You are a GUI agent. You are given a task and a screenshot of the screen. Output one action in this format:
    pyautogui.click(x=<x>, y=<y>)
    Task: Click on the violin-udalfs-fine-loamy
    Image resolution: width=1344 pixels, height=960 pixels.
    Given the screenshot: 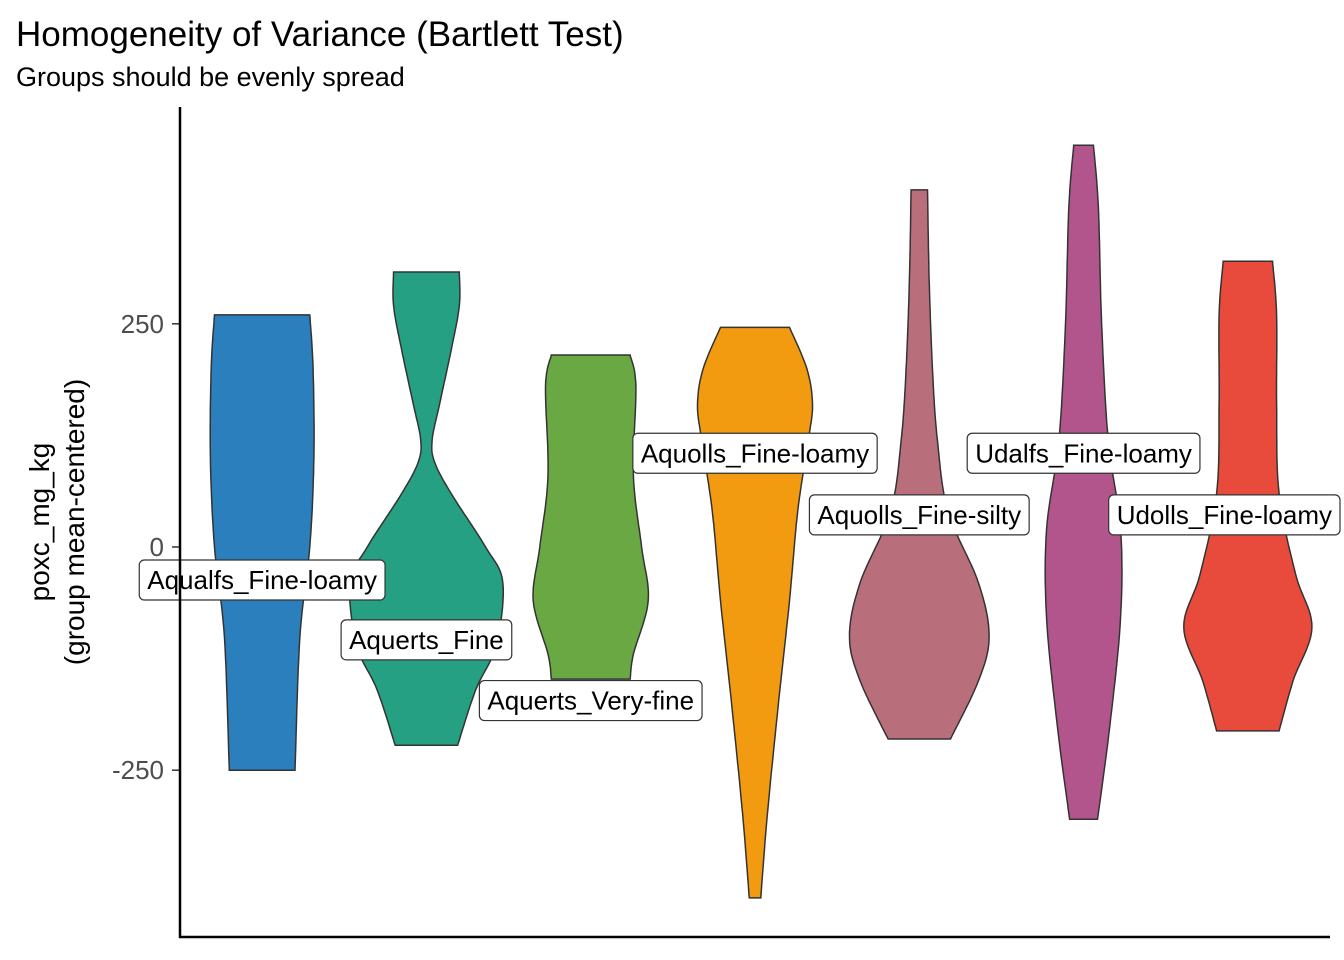 What is the action you would take?
    pyautogui.click(x=1083, y=482)
    